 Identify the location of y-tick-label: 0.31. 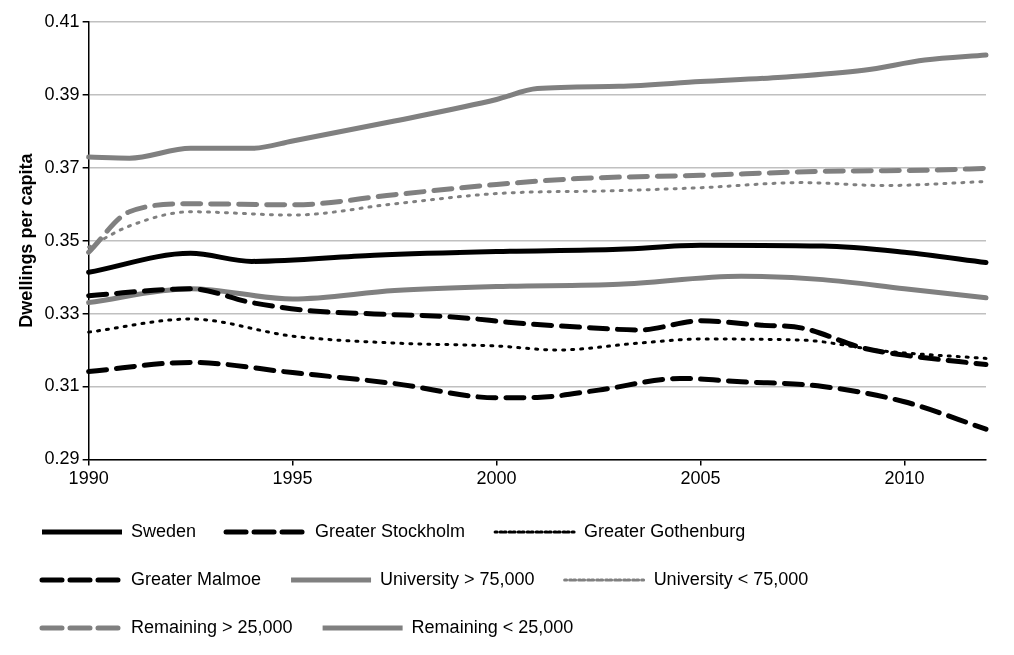
(62, 385).